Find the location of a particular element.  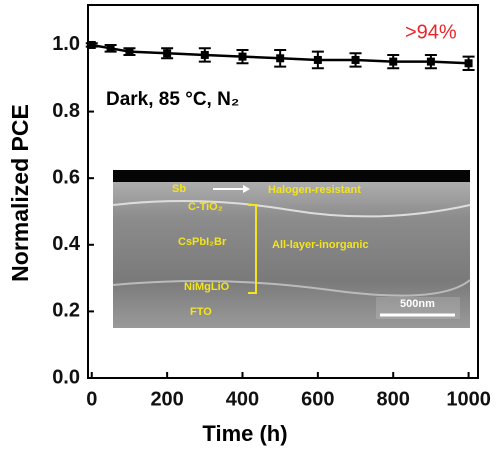

x-tick-label: 600 is located at coordinates (317, 399).